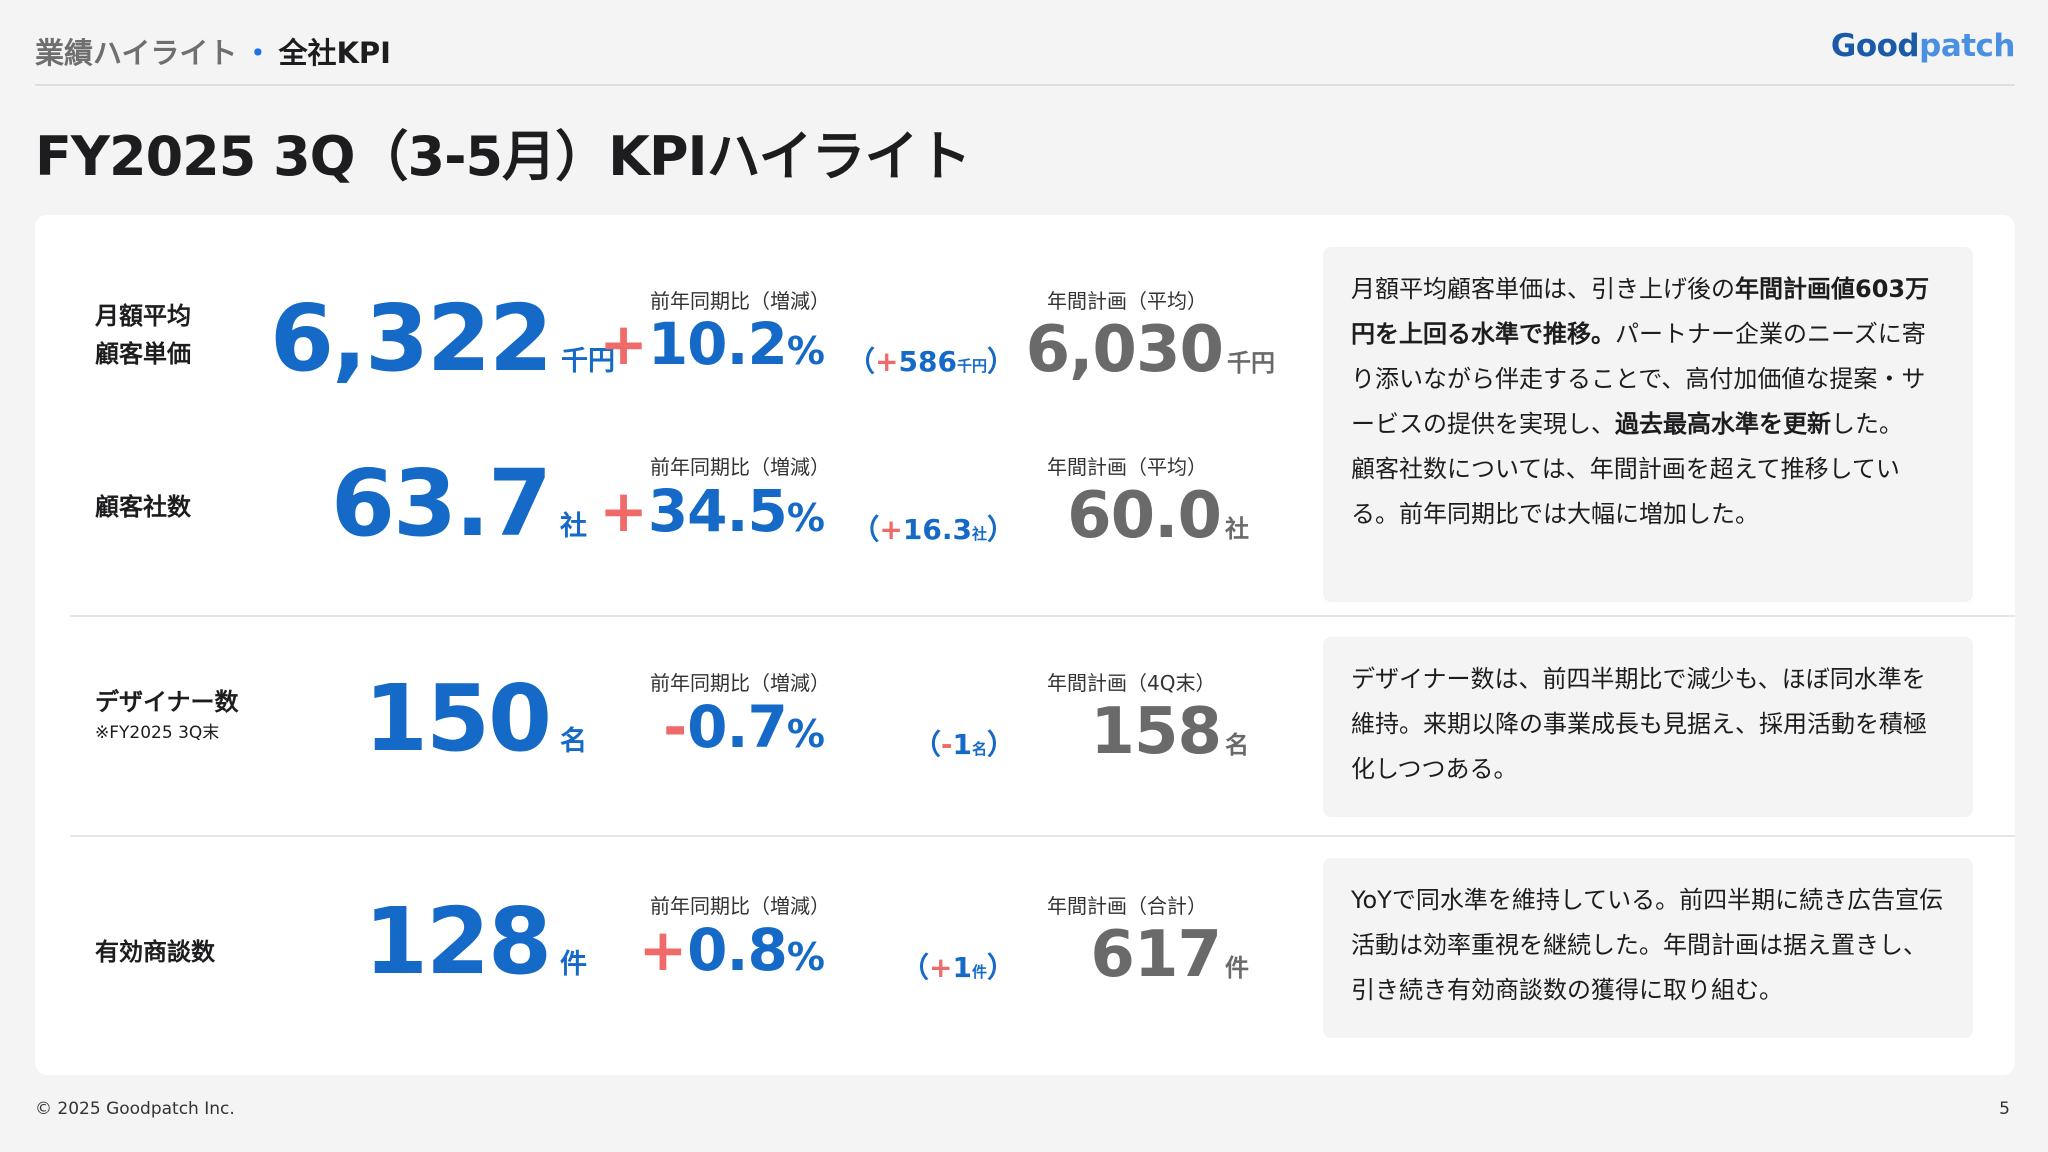 Image resolution: width=2048 pixels, height=1152 pixels. Describe the element at coordinates (1025, 56) in the screenshot. I see `header: 業績ハイライト・全社KPI Goodpatch` at that location.